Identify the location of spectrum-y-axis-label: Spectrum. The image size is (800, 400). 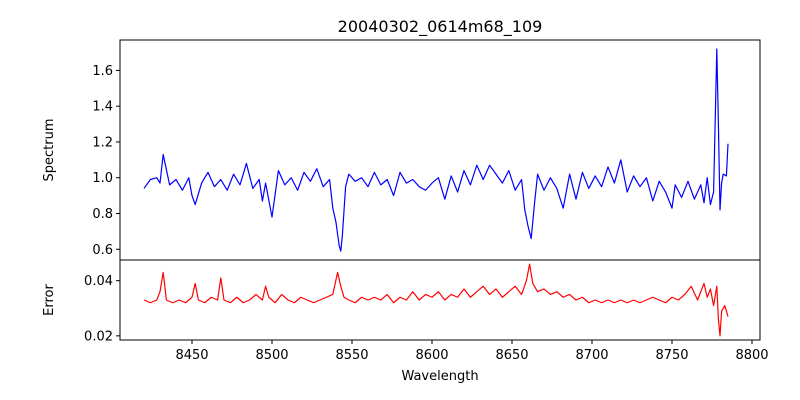
(49, 150).